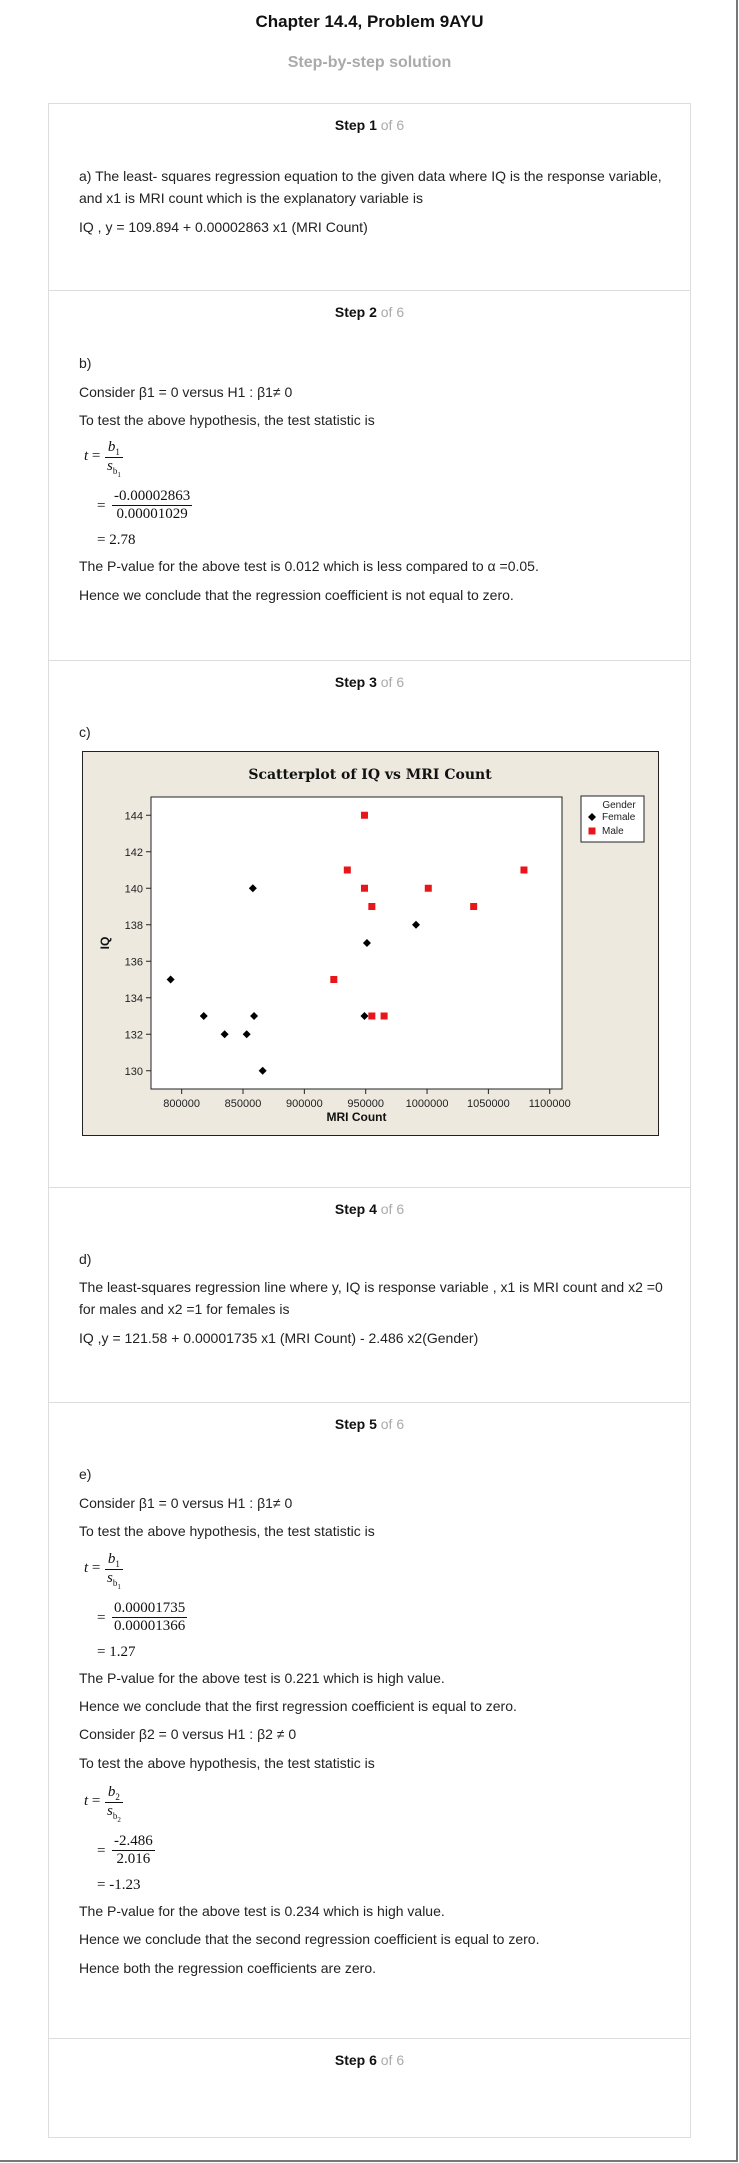 The image size is (739, 2163). I want to click on t1-value-fraction: 0.00001735 0.00001366, so click(150, 1617).